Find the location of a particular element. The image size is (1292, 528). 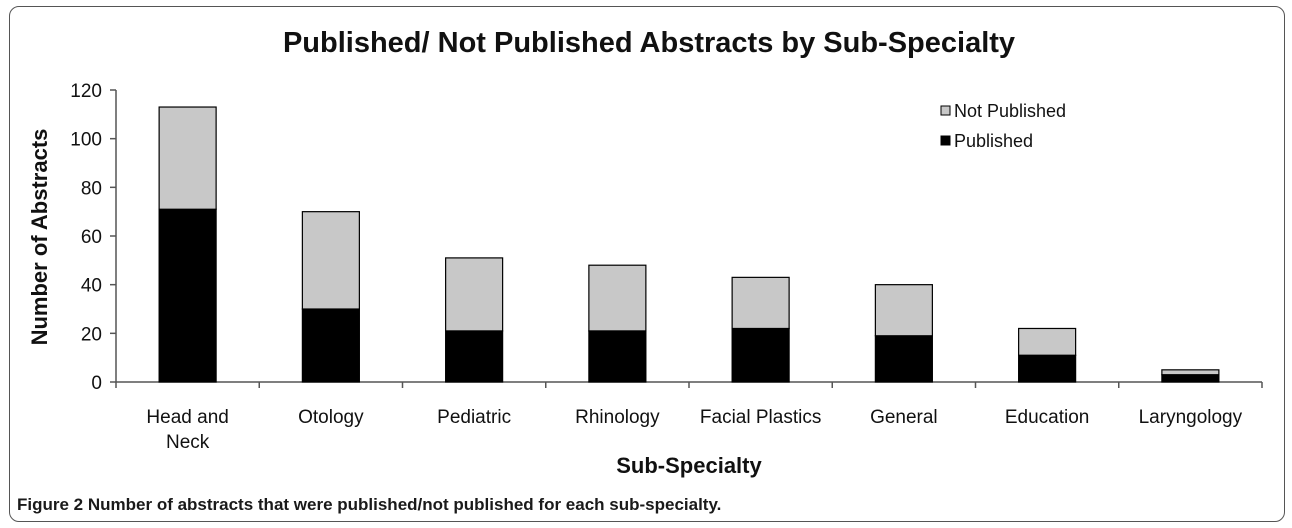

y-tick-label: 40 is located at coordinates (91, 286).